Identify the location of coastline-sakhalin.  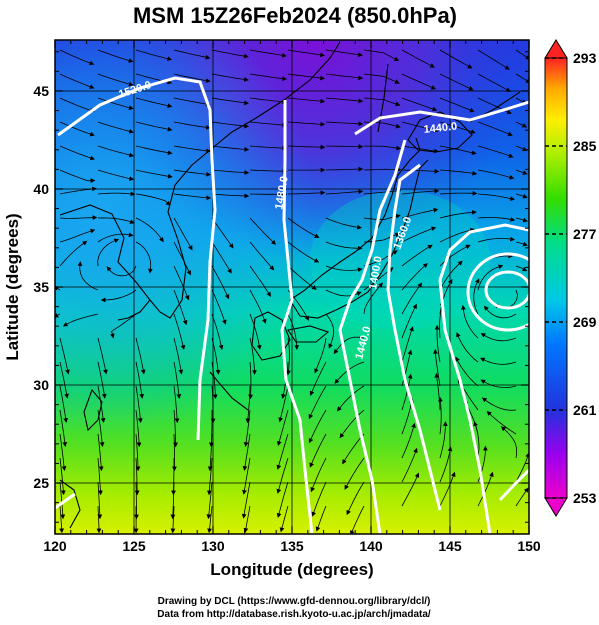
(383, 98).